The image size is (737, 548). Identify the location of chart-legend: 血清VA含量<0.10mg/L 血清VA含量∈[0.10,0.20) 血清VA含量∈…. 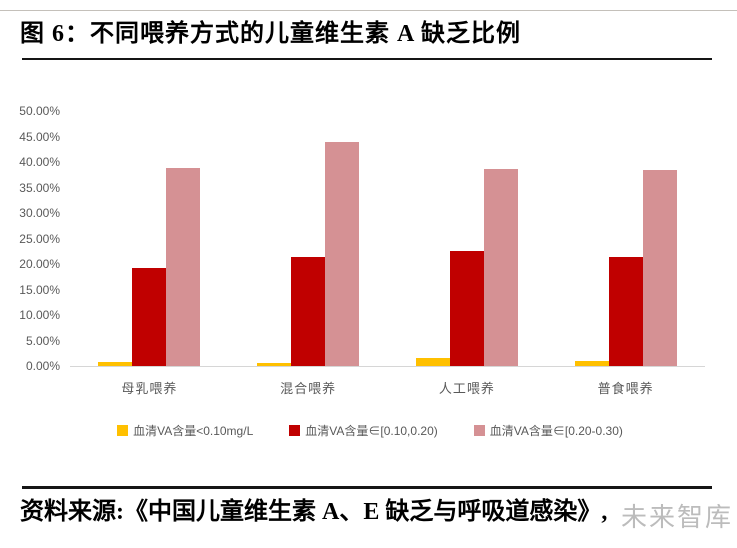
(370, 430).